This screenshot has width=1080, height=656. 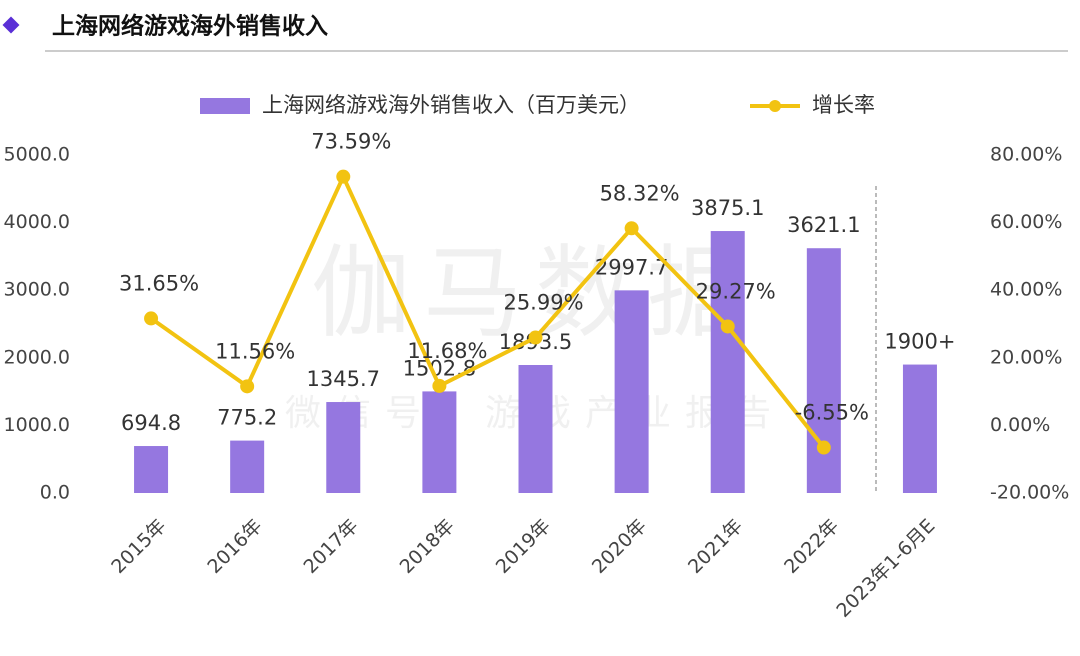 What do you see at coordinates (631, 267) in the screenshot?
I see `bar-value-label: 2997.7` at bounding box center [631, 267].